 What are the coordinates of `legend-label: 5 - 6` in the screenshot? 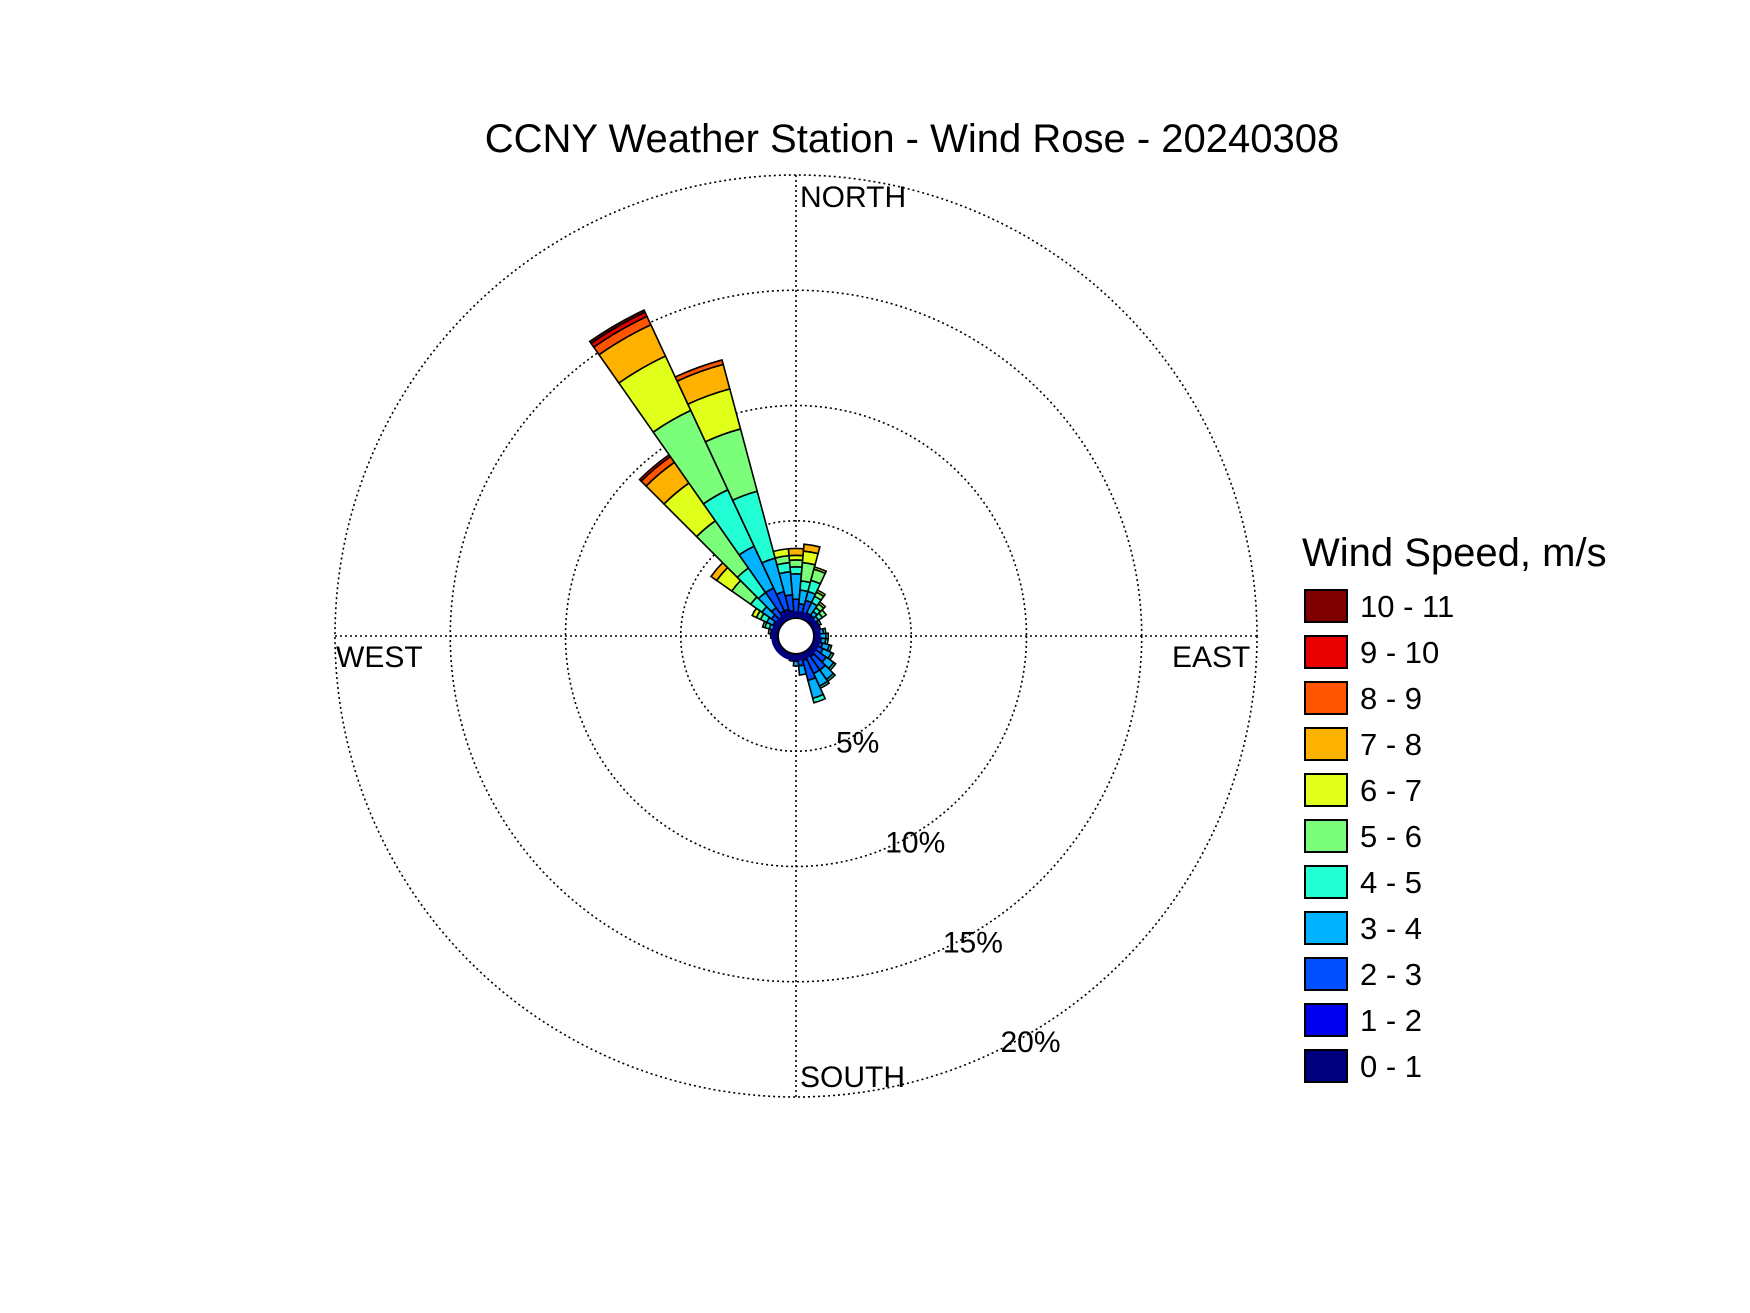 It's located at (1391, 836).